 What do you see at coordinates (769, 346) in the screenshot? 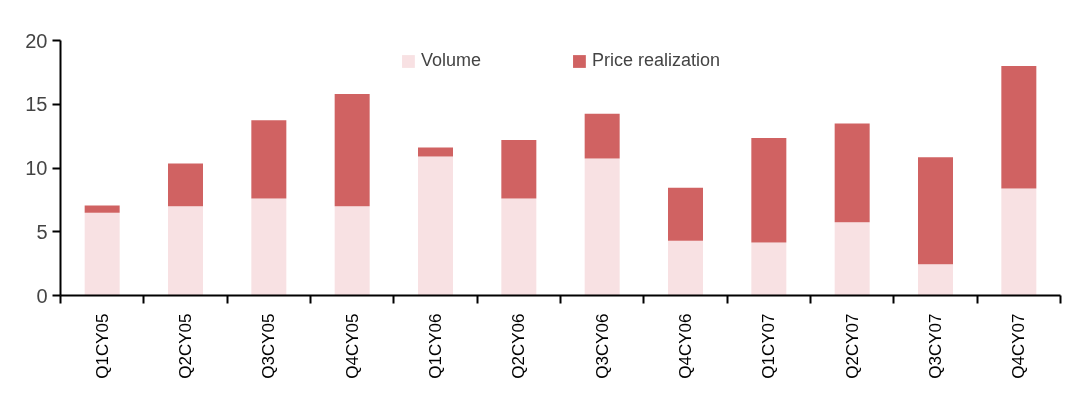
I see `x-tick-label: Q1CY07` at bounding box center [769, 346].